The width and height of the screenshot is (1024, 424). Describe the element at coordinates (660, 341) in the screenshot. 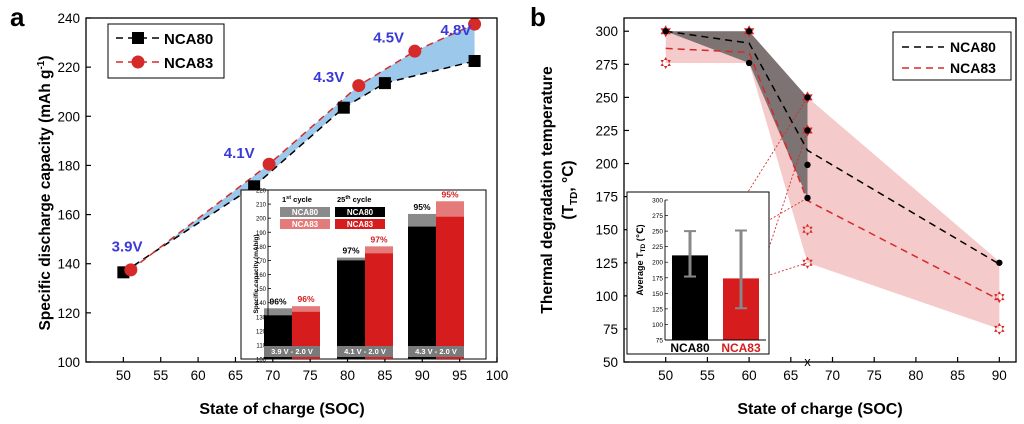

I see `b-inset-y-tick-label: 75` at that location.